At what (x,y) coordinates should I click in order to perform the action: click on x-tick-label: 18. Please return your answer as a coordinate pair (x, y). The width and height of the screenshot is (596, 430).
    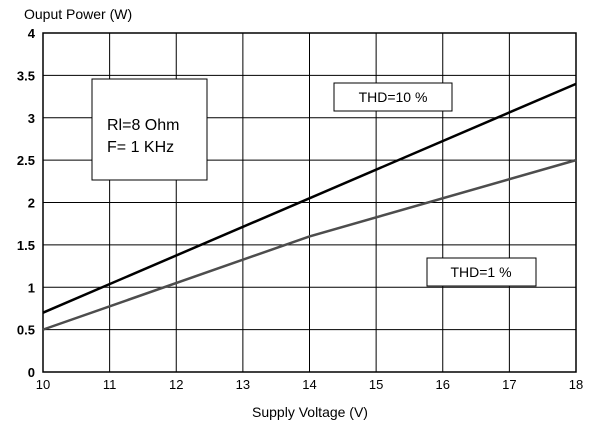
    Looking at the image, I should click on (576, 384).